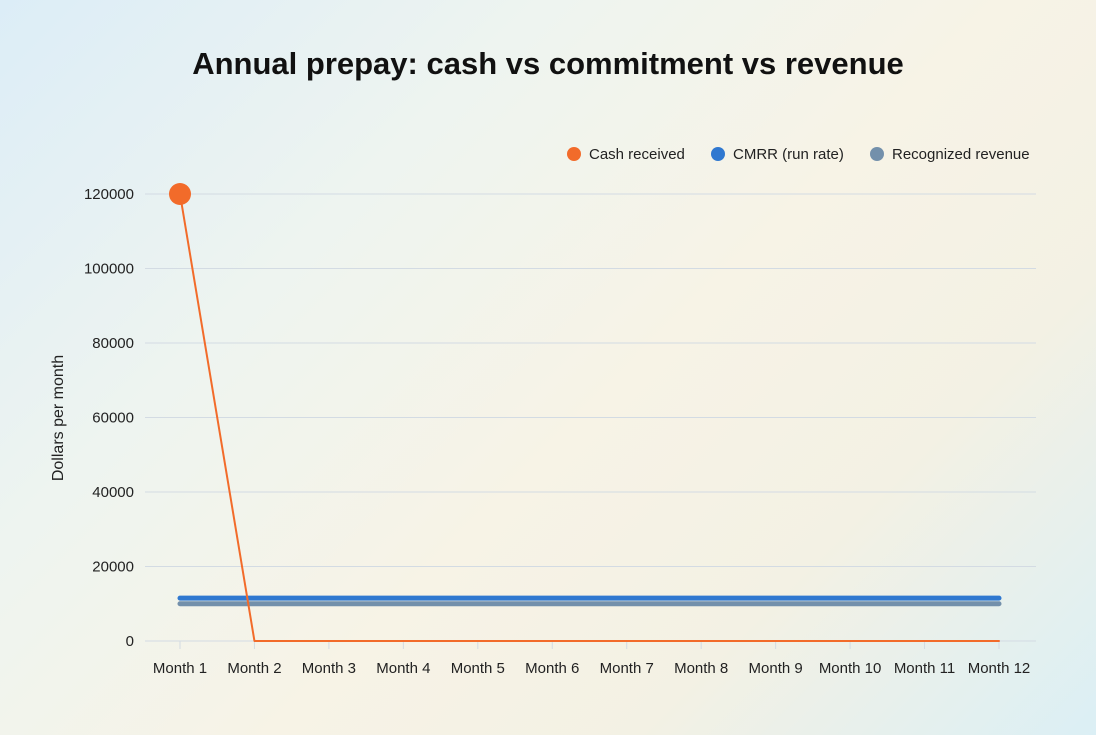 This screenshot has width=1096, height=735. I want to click on x-tick-label: Month 11, so click(924, 668).